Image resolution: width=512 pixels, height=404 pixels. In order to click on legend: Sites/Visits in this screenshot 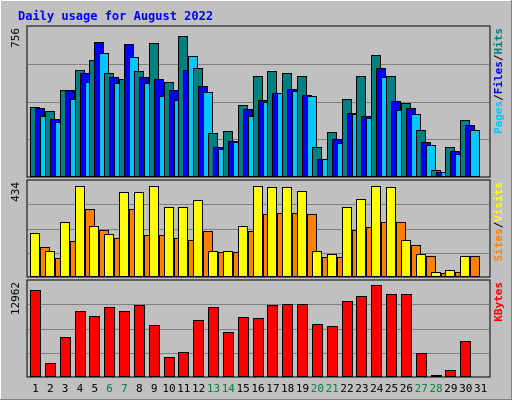, I will do `click(498, 222)`.